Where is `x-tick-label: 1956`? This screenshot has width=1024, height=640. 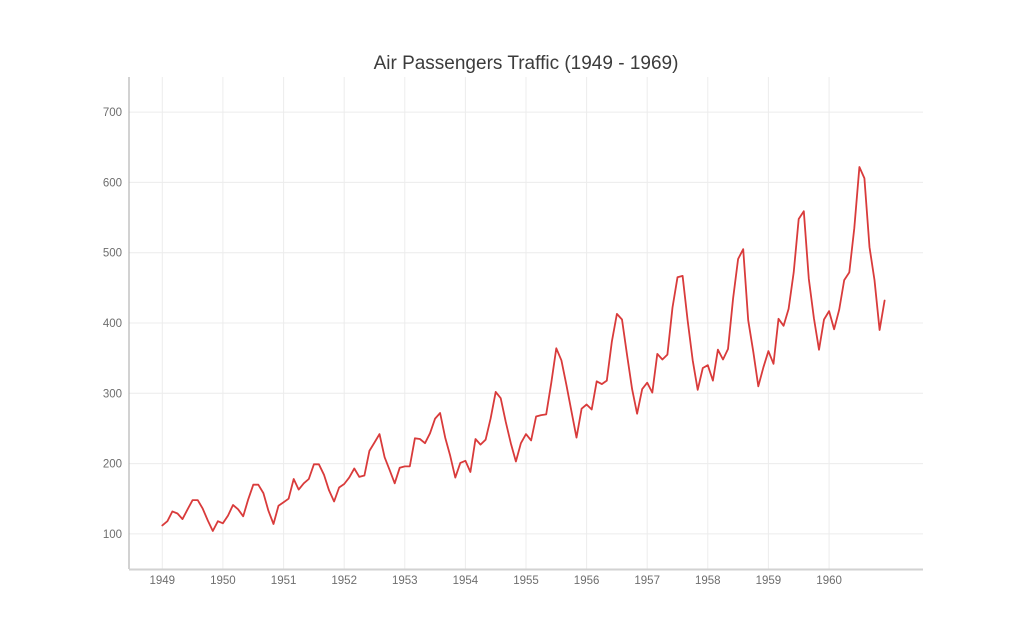 x-tick-label: 1956 is located at coordinates (587, 581).